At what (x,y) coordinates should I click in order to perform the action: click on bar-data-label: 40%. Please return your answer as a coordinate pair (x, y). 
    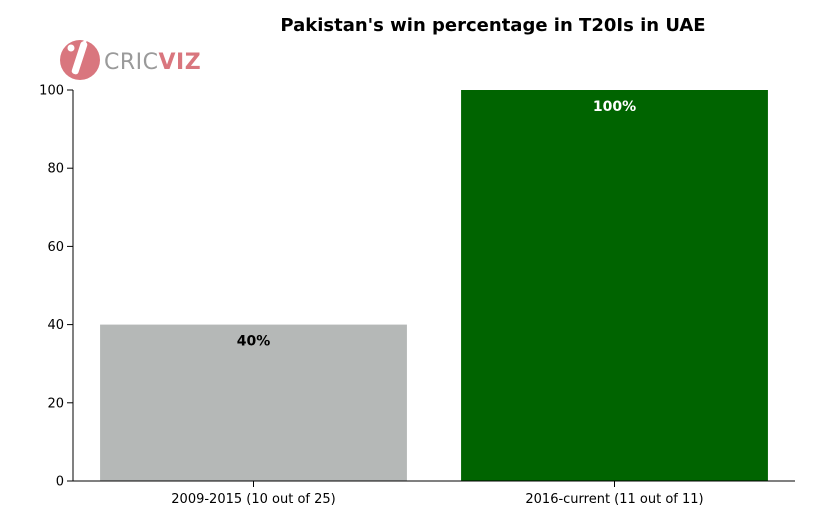
    Looking at the image, I should click on (254, 342).